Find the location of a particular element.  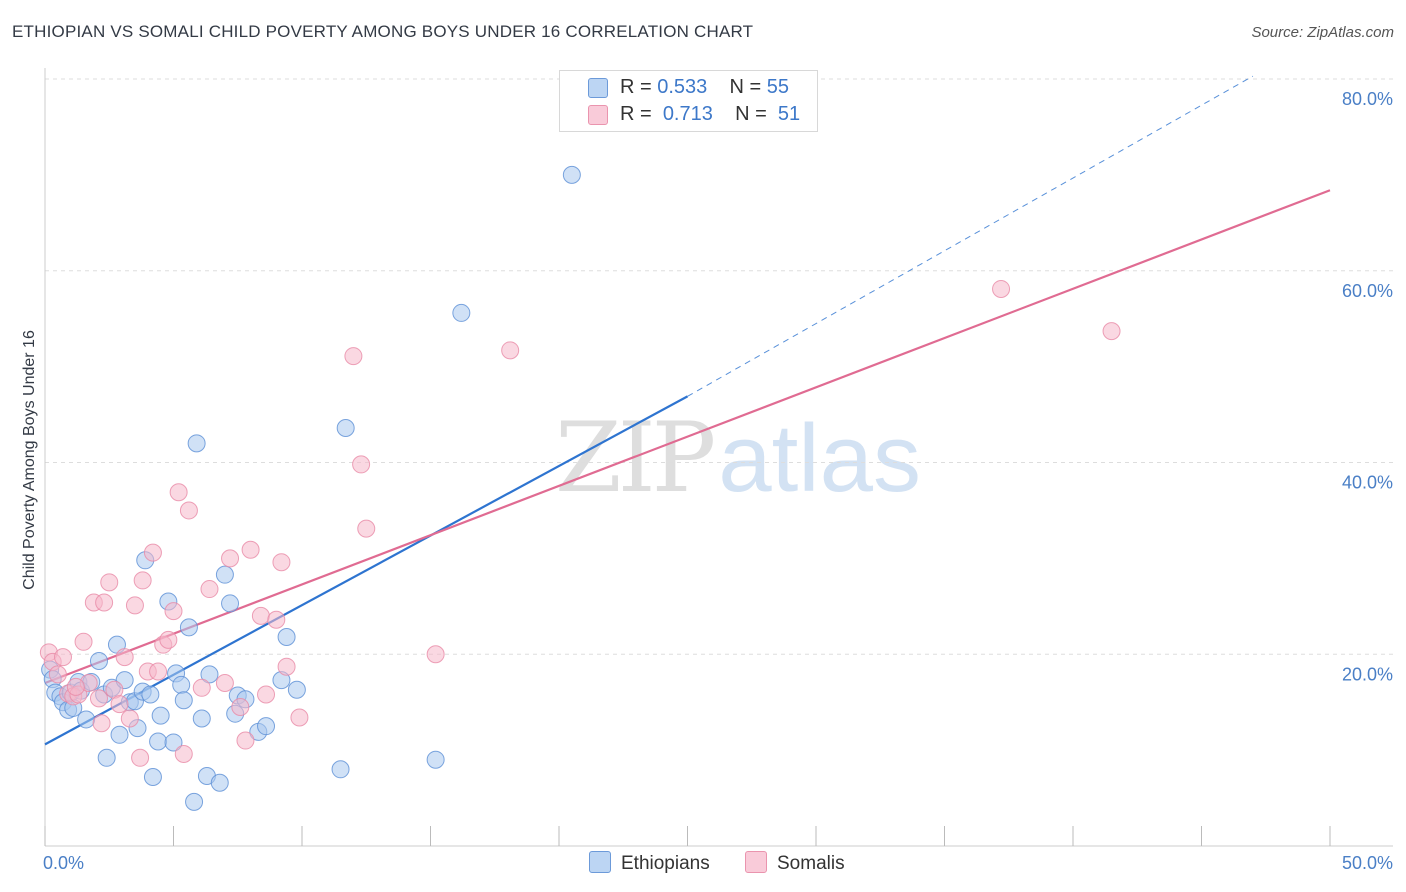

somalis-legend-label: Somalis is located at coordinates (811, 863).